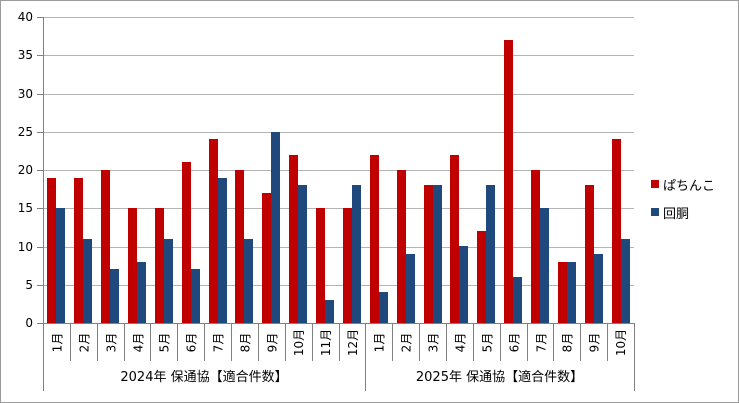 This screenshot has width=739, height=403. I want to click on y-axis-tick-label: 20, so click(25, 170).